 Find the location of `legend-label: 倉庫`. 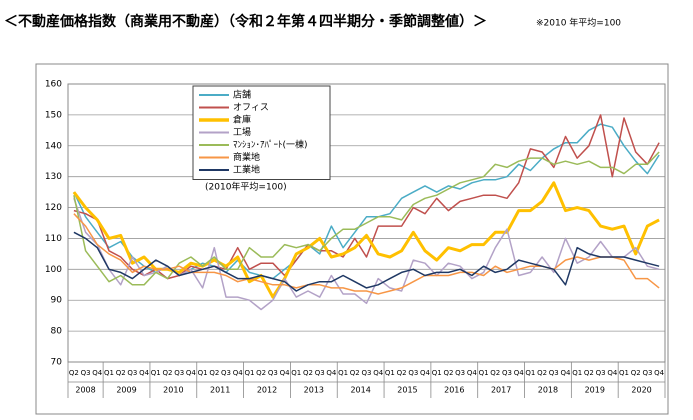

legend-label: 倉庫 is located at coordinates (242, 120).